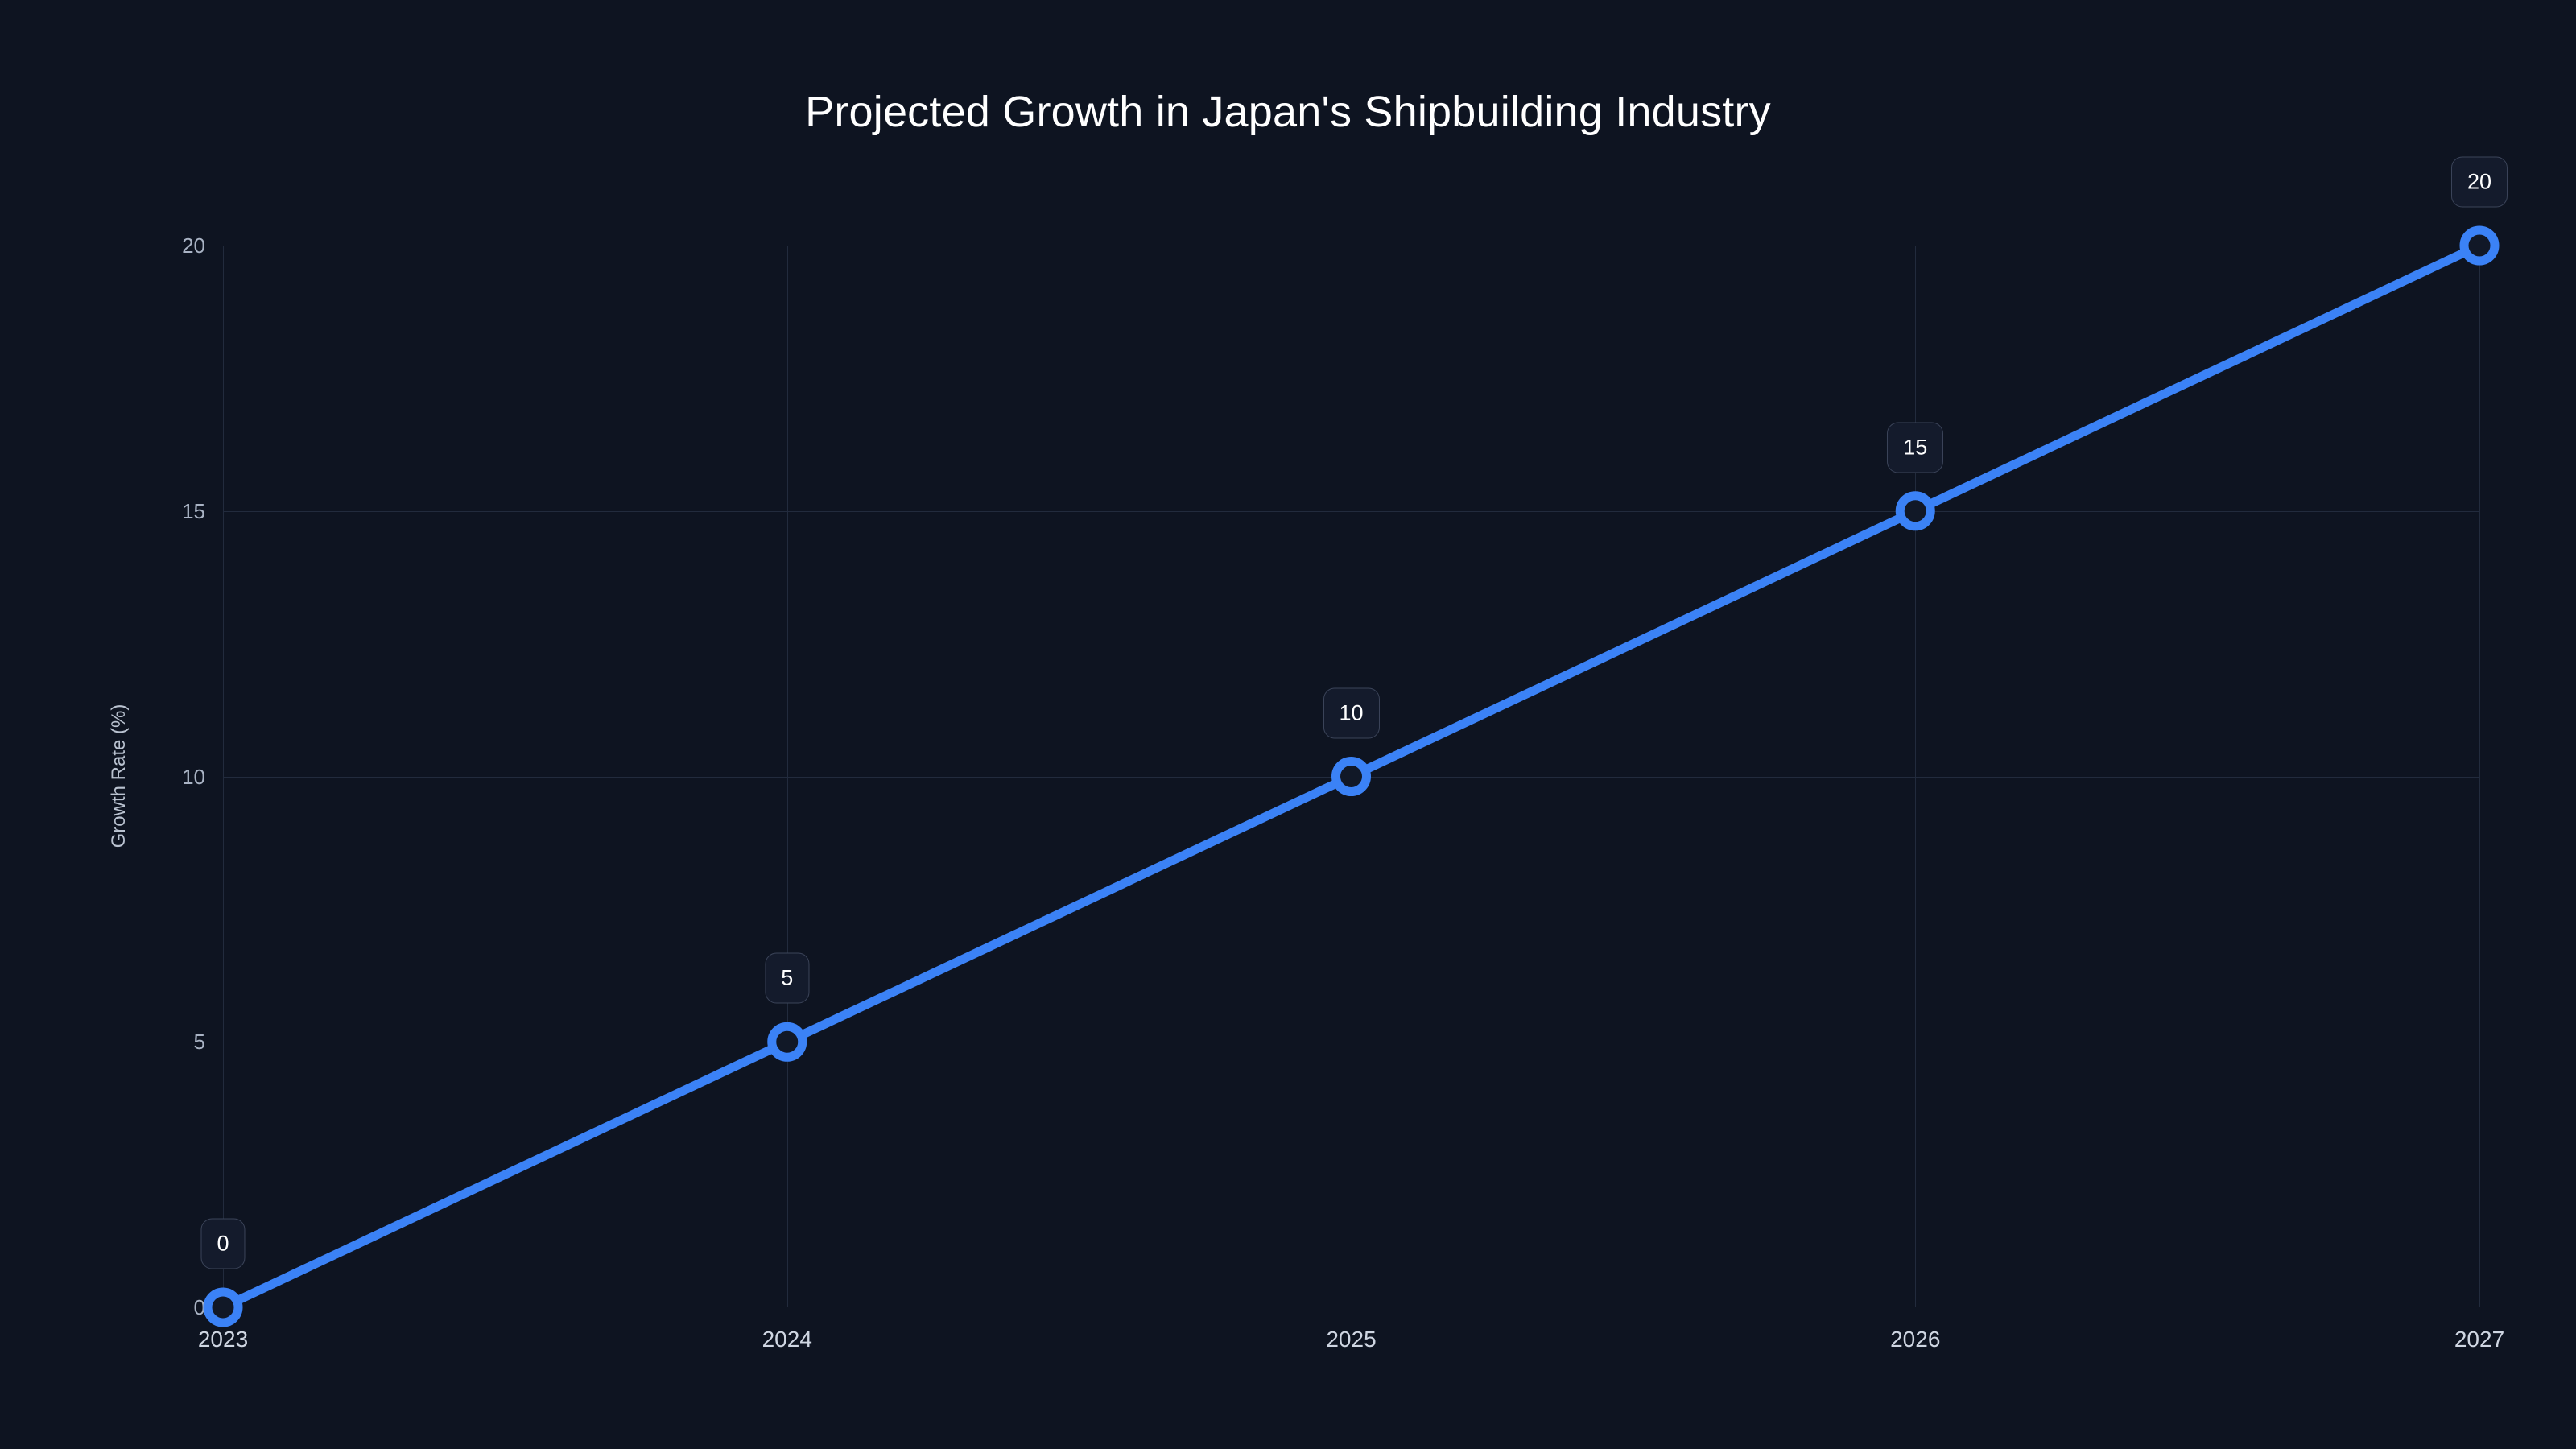 This screenshot has height=1449, width=2576. Describe the element at coordinates (2479, 1339) in the screenshot. I see `x-tick-label-2027: 2027` at that location.